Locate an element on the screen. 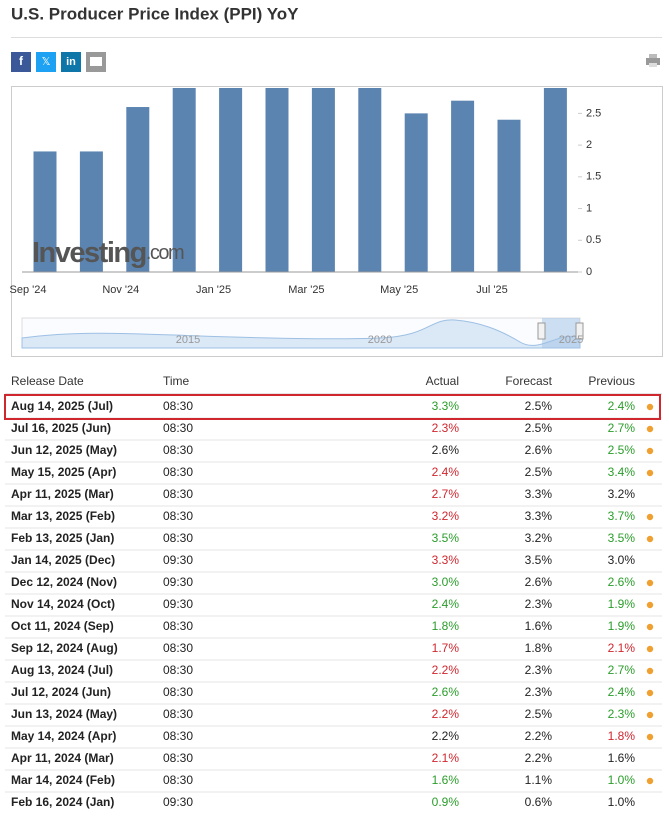 This screenshot has height=816, width=669. watermark: Investing.com is located at coordinates (108, 253).